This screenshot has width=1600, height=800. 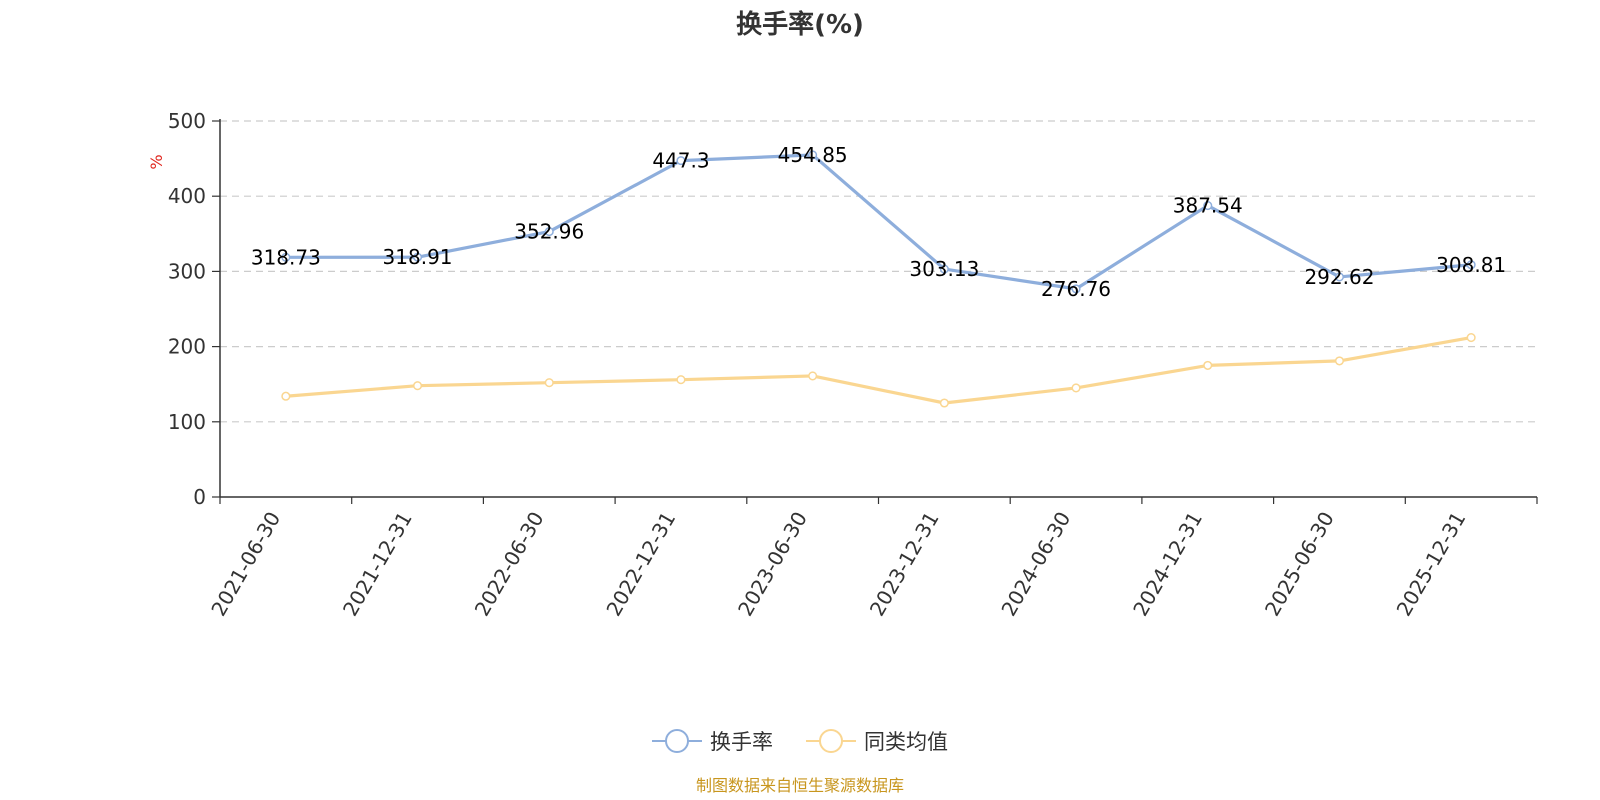 What do you see at coordinates (906, 742) in the screenshot?
I see `legend-label: 同类均值` at bounding box center [906, 742].